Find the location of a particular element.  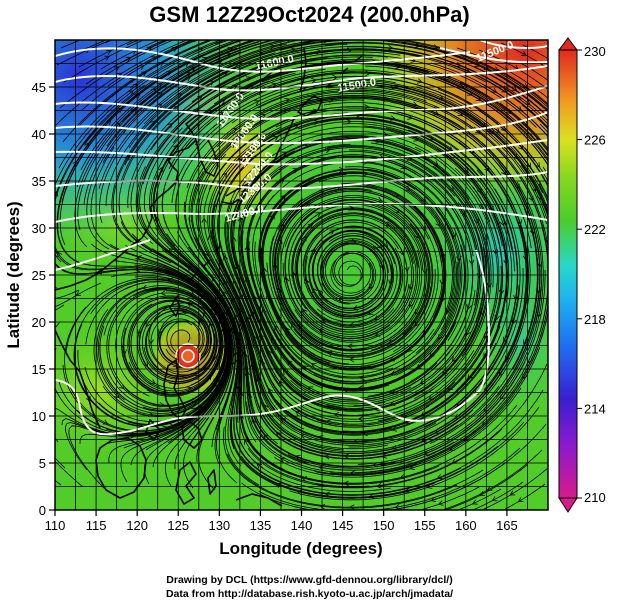

y-tick-label: 0 is located at coordinates (42, 510).